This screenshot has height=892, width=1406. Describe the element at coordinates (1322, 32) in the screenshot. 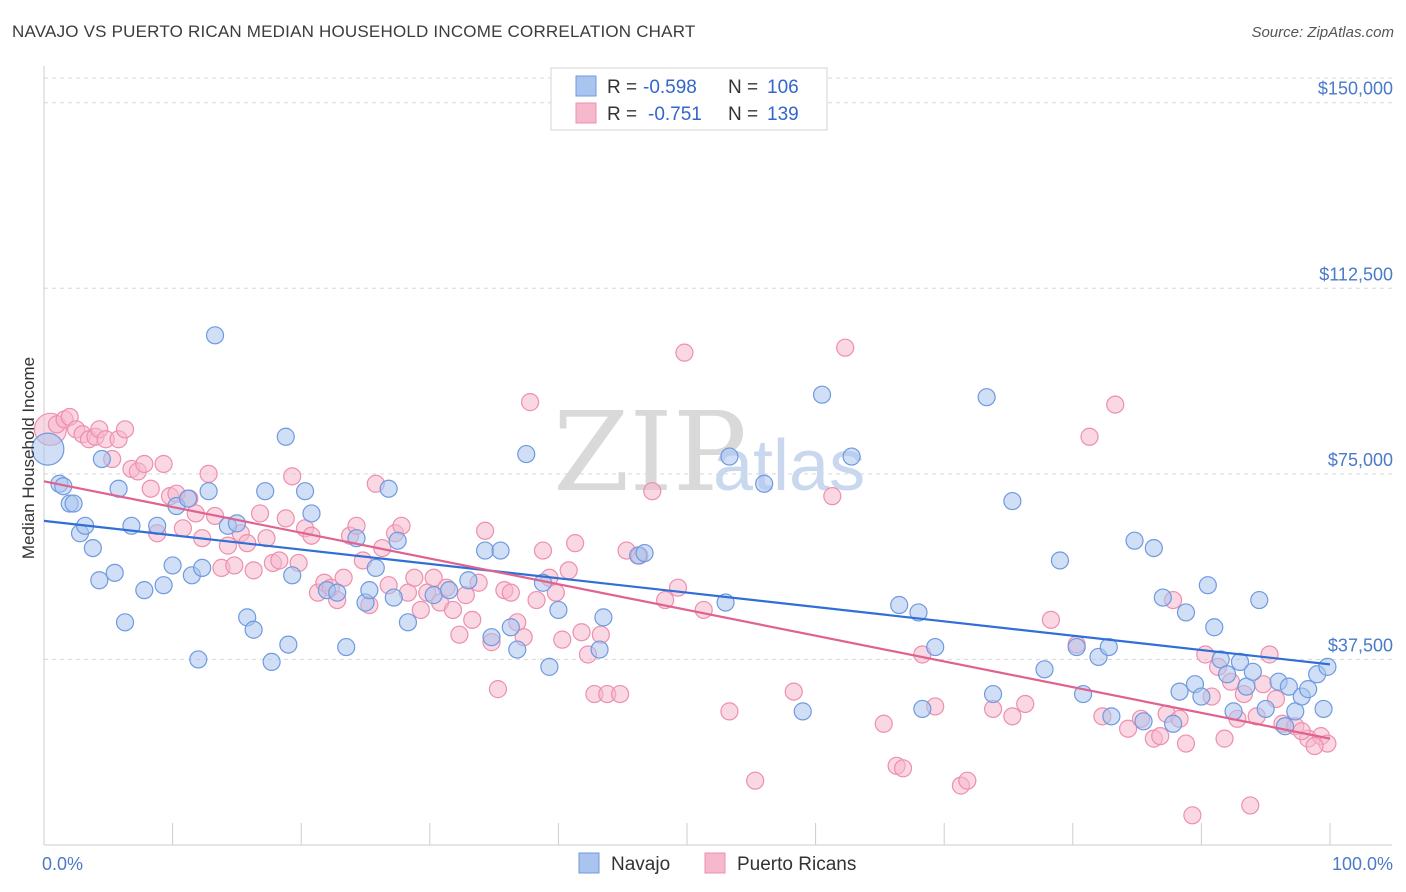

I see `source-label: Source: ZipAtlas.com` at that location.